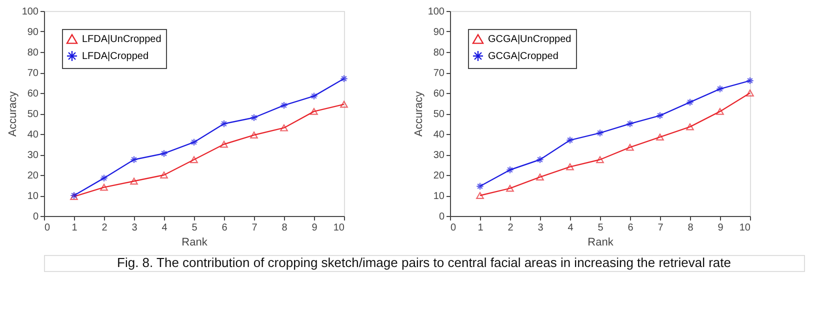 The image size is (832, 335). What do you see at coordinates (115, 56) in the screenshot?
I see `legend-label: LFDA|Cropped` at bounding box center [115, 56].